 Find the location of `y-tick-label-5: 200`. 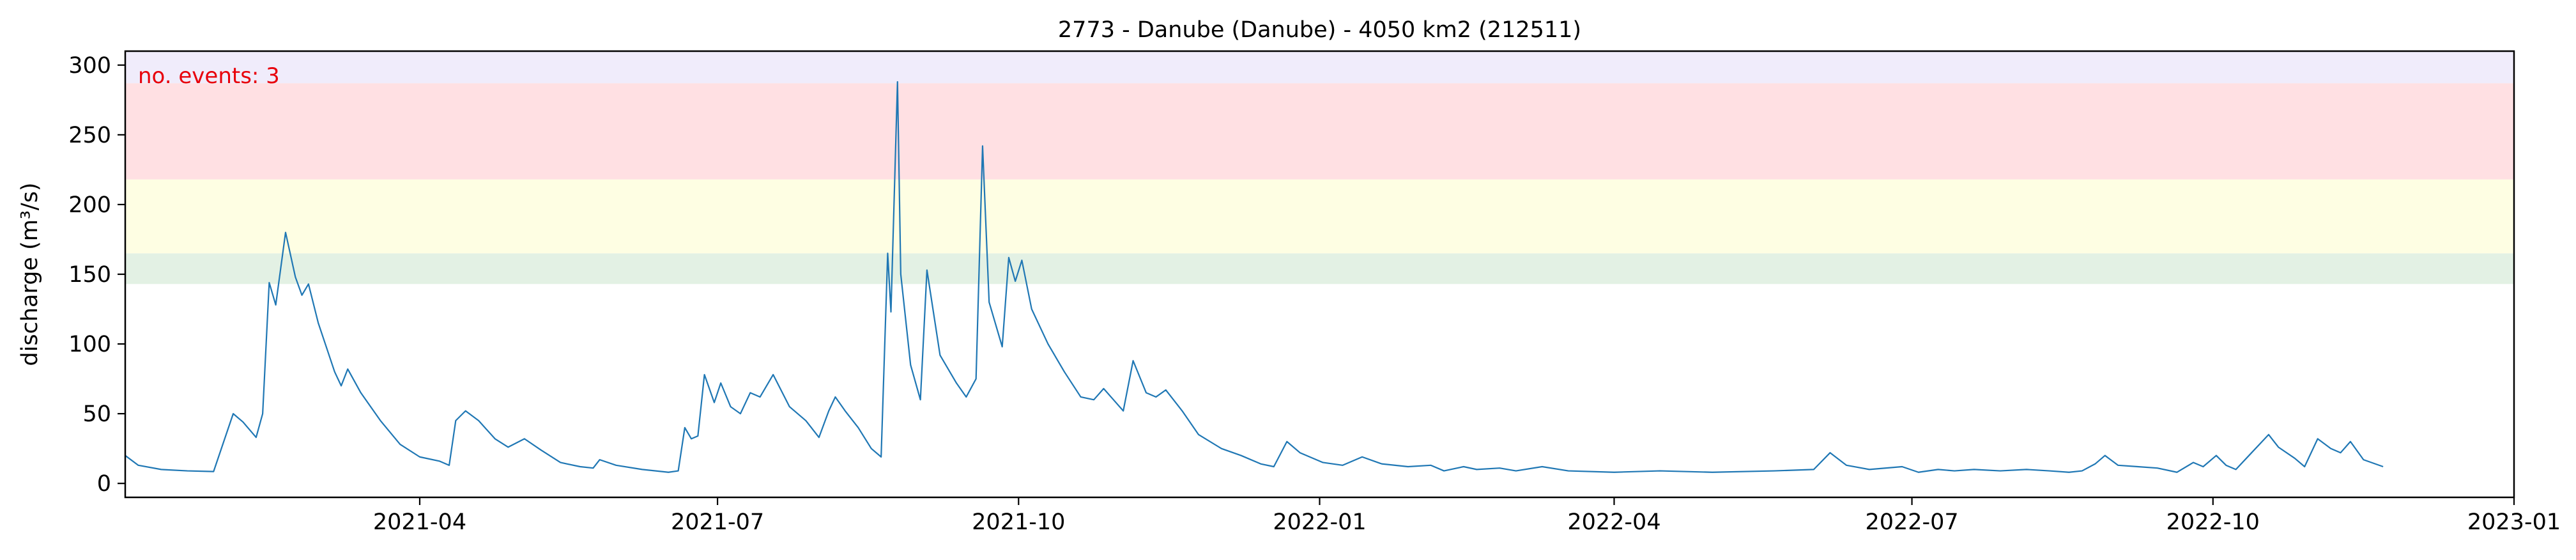

y-tick-label-5: 200 is located at coordinates (89, 205).